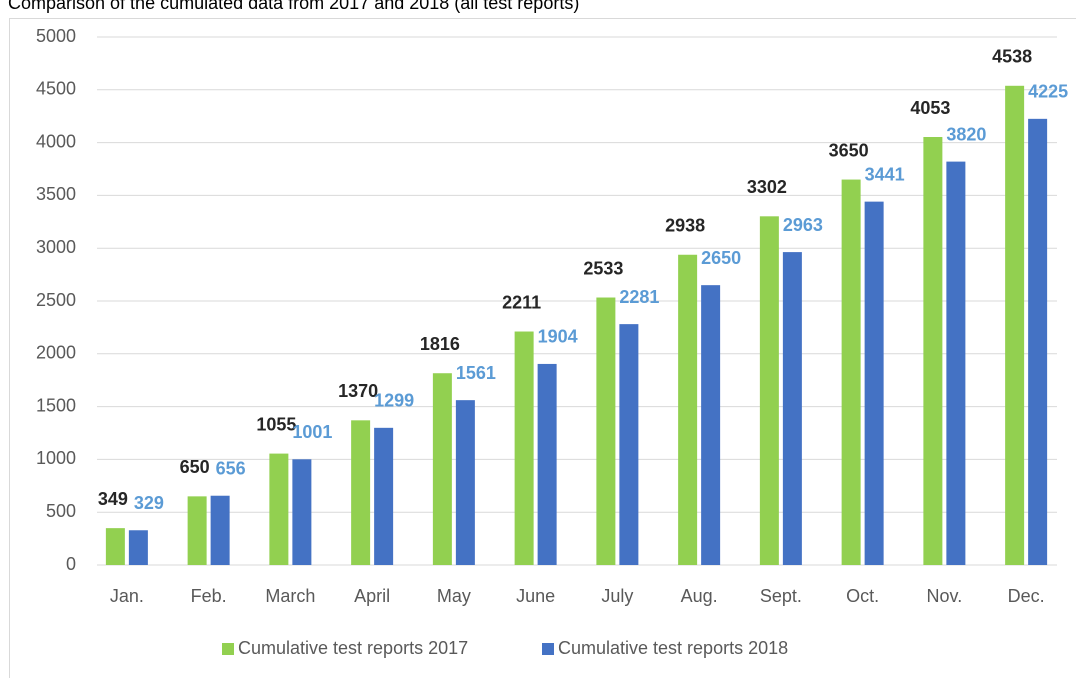 The height and width of the screenshot is (678, 1076). I want to click on value-label: 2211, so click(521, 302).